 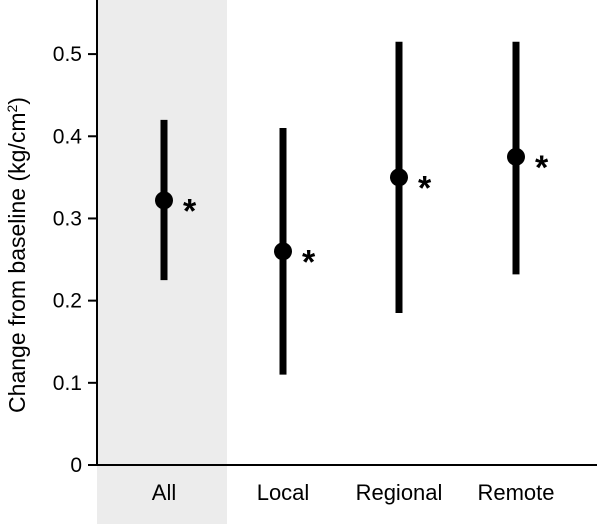 What do you see at coordinates (68, 136) in the screenshot?
I see `y-tick-label: 0.4` at bounding box center [68, 136].